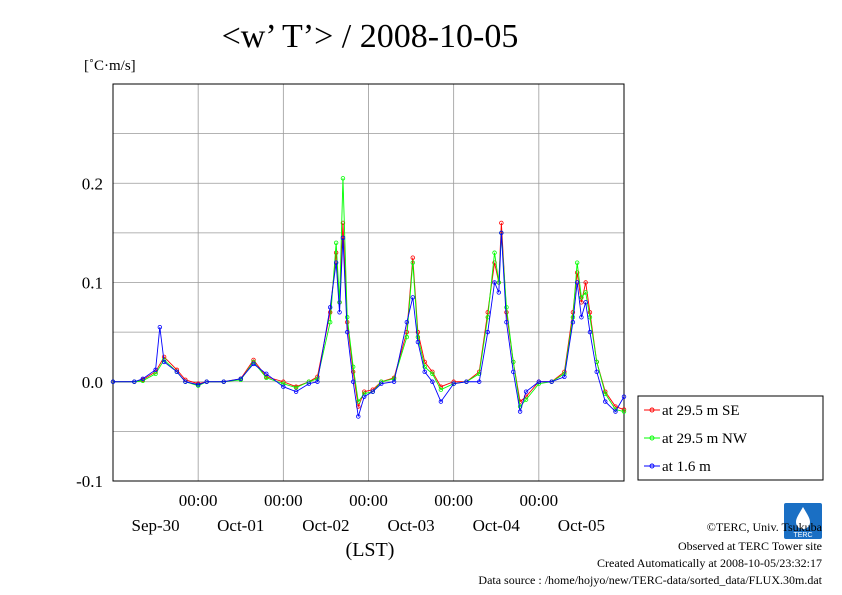 This screenshot has width=842, height=595. I want to click on day-label: Oct-03, so click(410, 525).